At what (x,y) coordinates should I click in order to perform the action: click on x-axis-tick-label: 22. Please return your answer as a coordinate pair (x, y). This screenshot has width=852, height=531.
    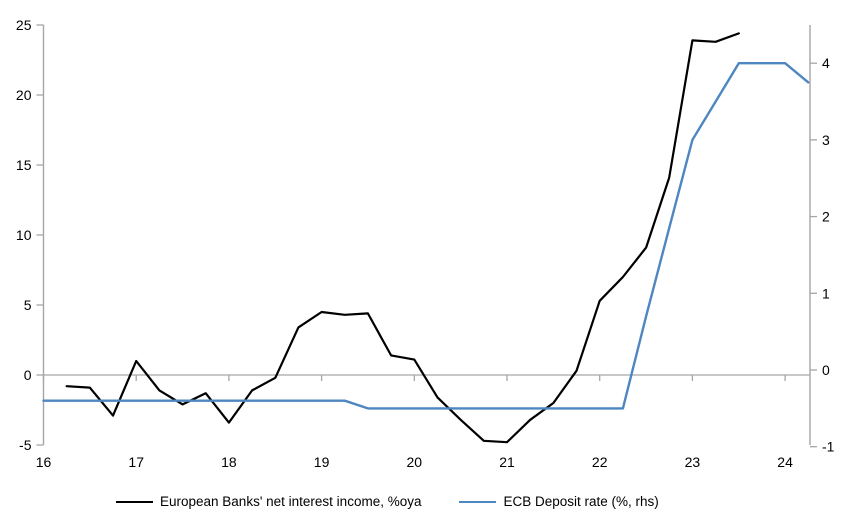
    Looking at the image, I should click on (600, 462).